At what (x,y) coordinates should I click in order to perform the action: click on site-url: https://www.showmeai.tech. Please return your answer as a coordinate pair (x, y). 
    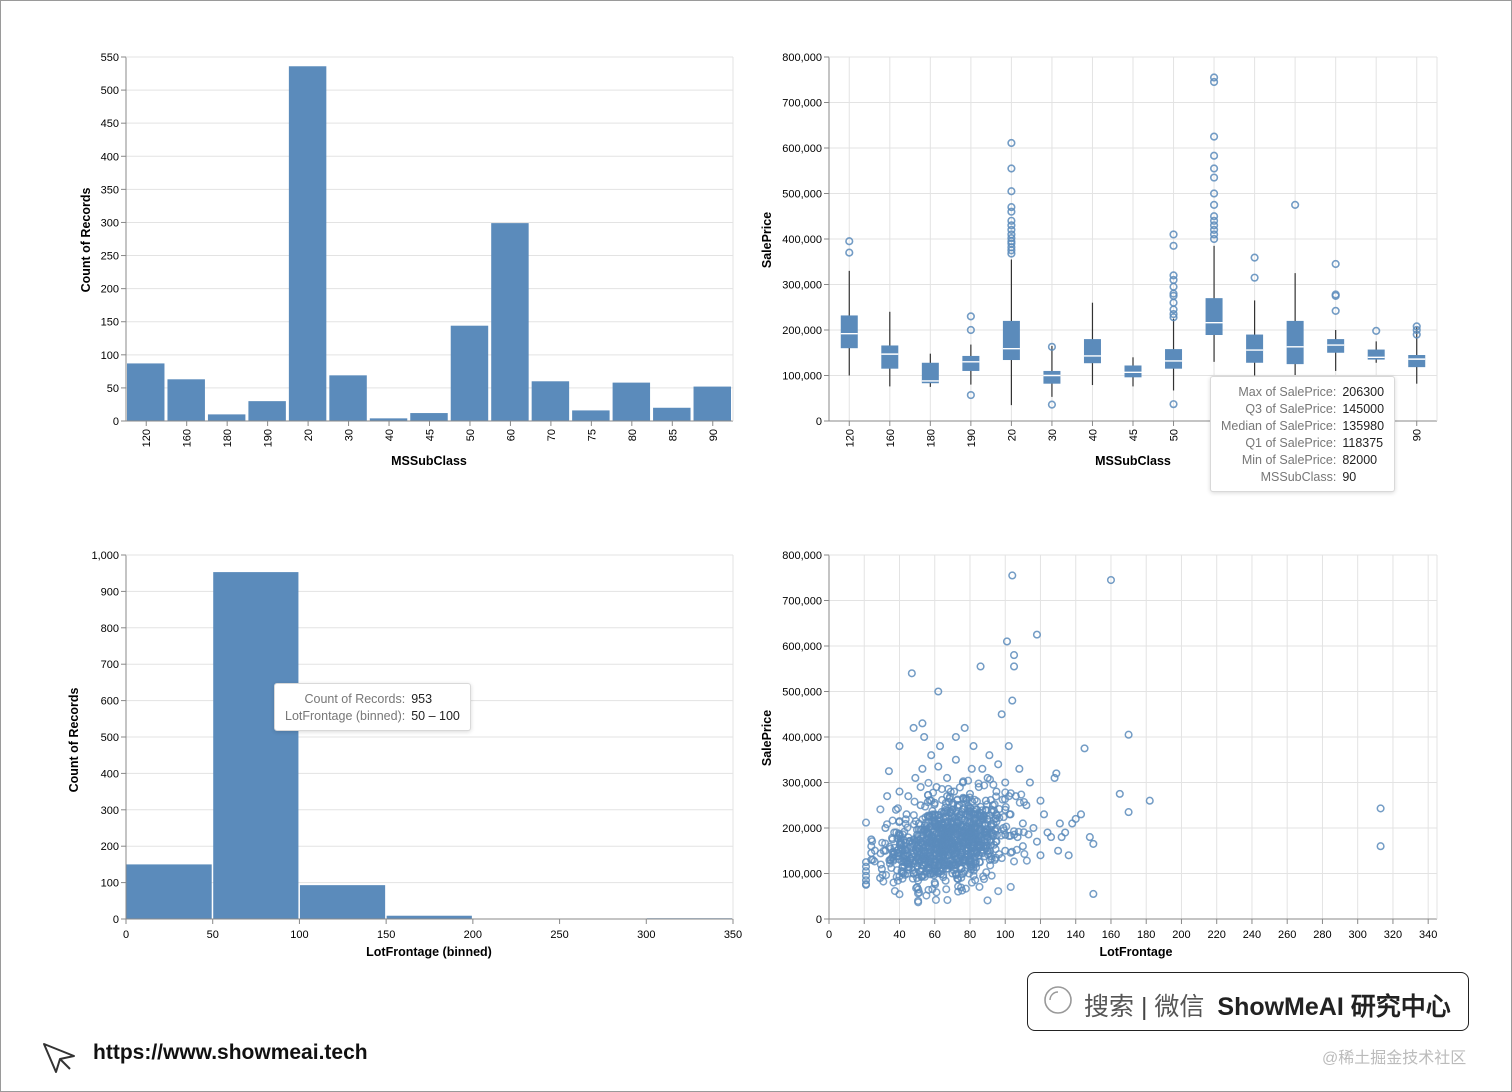
    Looking at the image, I should click on (230, 1052).